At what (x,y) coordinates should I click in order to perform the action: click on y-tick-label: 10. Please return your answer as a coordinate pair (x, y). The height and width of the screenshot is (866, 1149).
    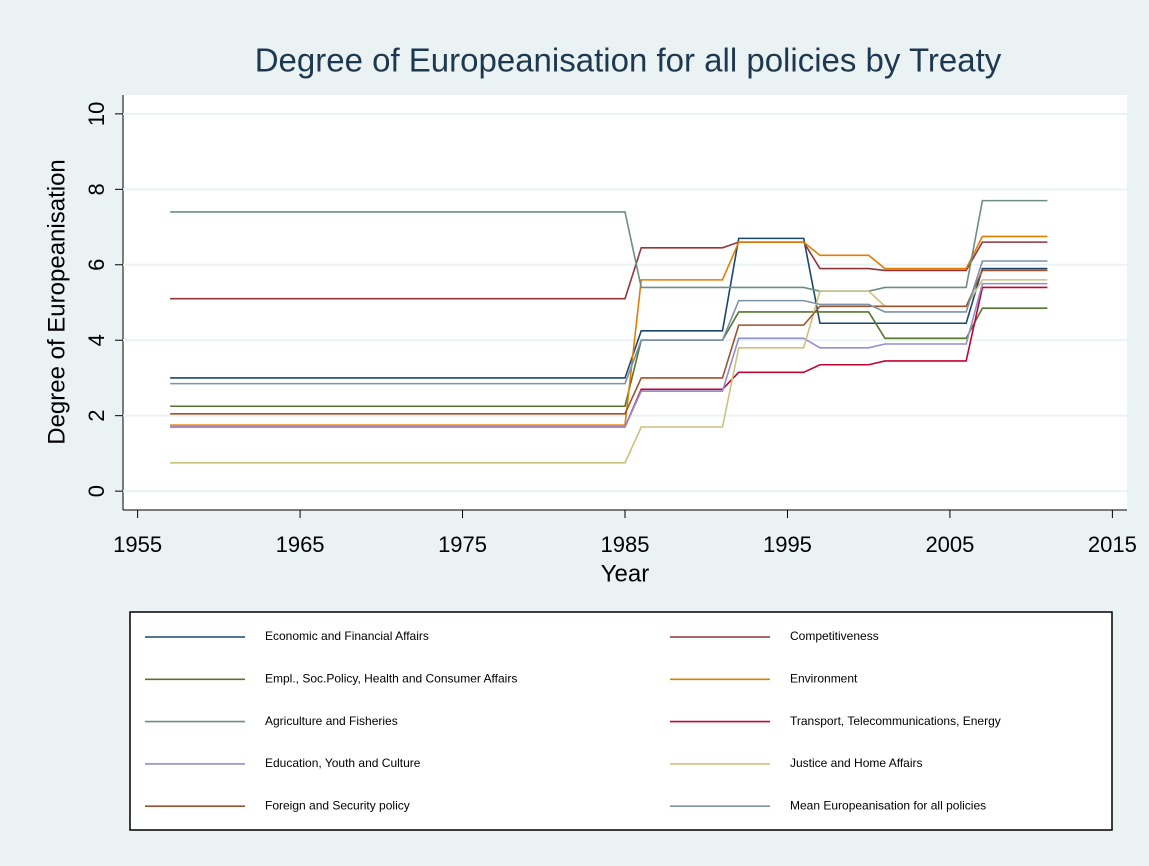
    Looking at the image, I should click on (96, 114).